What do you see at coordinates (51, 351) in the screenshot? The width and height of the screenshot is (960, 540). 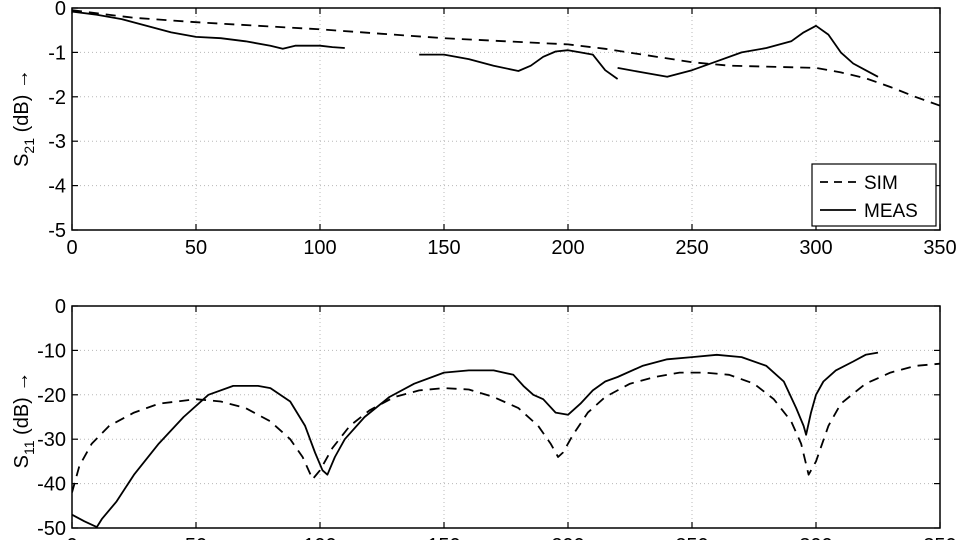 I see `y-tick-label: -10` at bounding box center [51, 351].